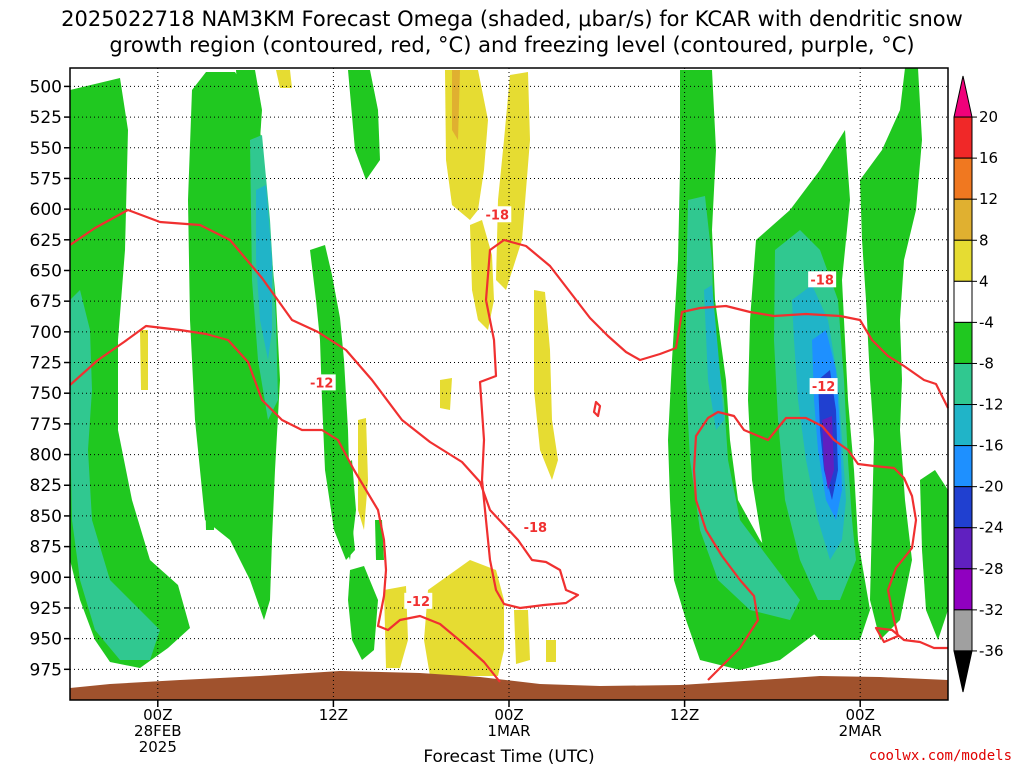 This screenshot has height=768, width=1024. I want to click on y-tick-label: 675, so click(46, 302).